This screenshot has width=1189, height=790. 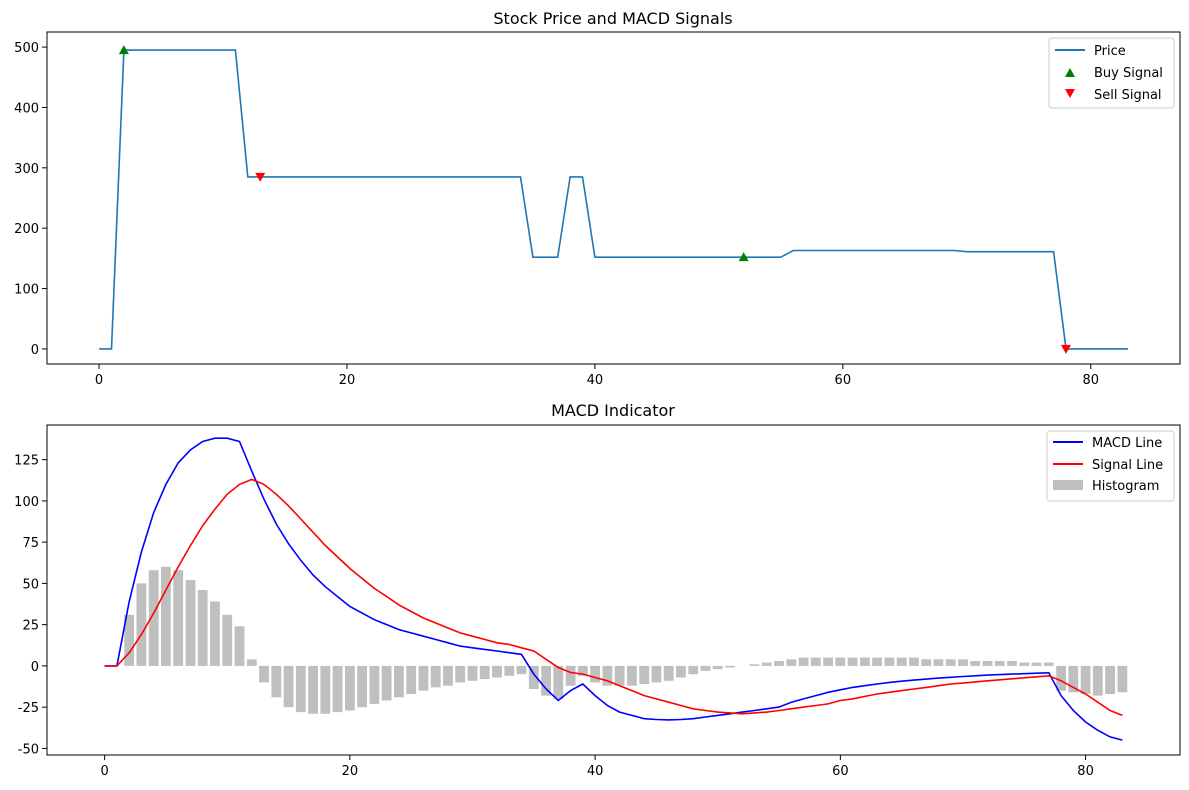 I want to click on y-tick-label: 125, so click(x=26, y=461).